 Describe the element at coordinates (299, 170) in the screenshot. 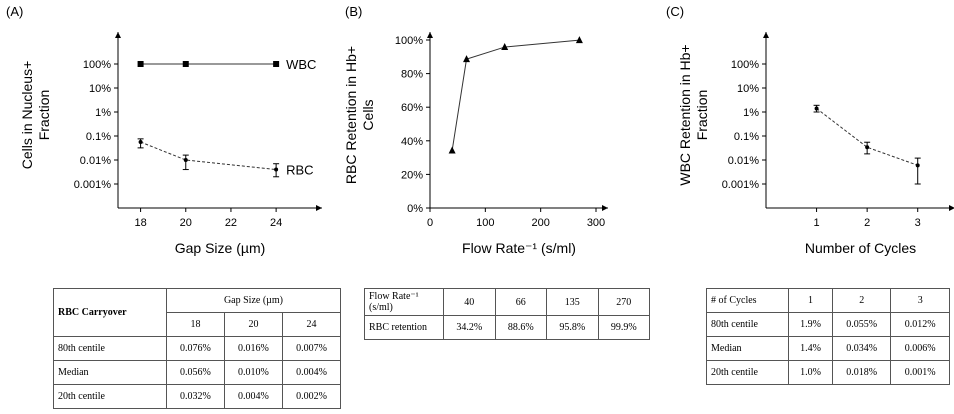

I see `series-label: RBC` at that location.